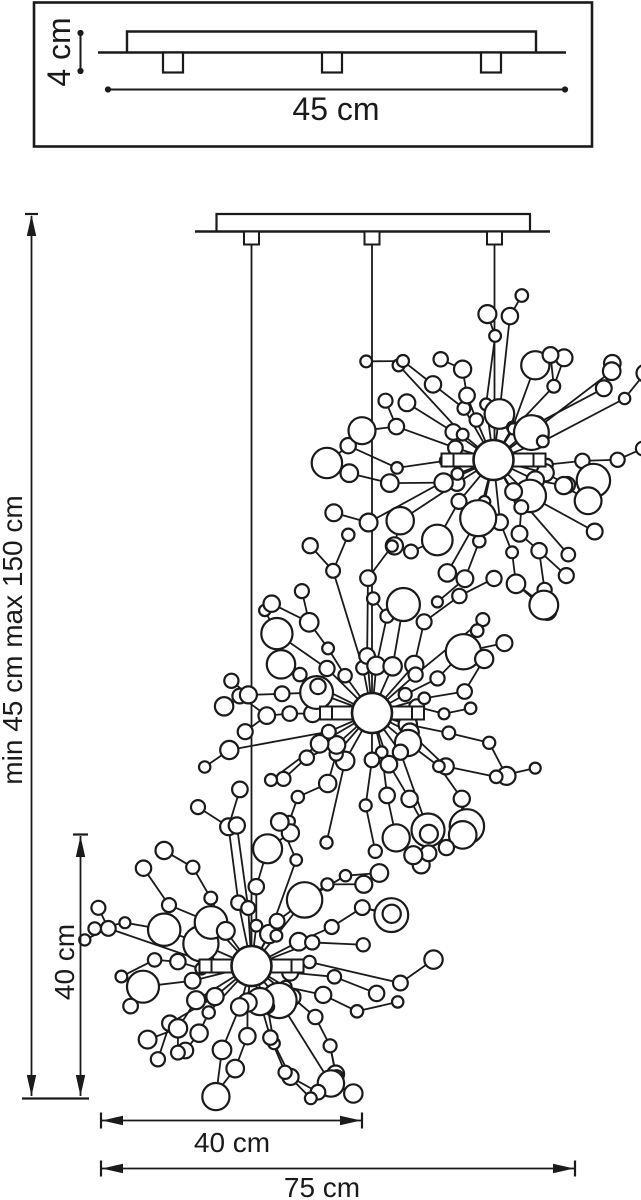  I want to click on cluster-width-label: 40 cm, so click(232, 1142).